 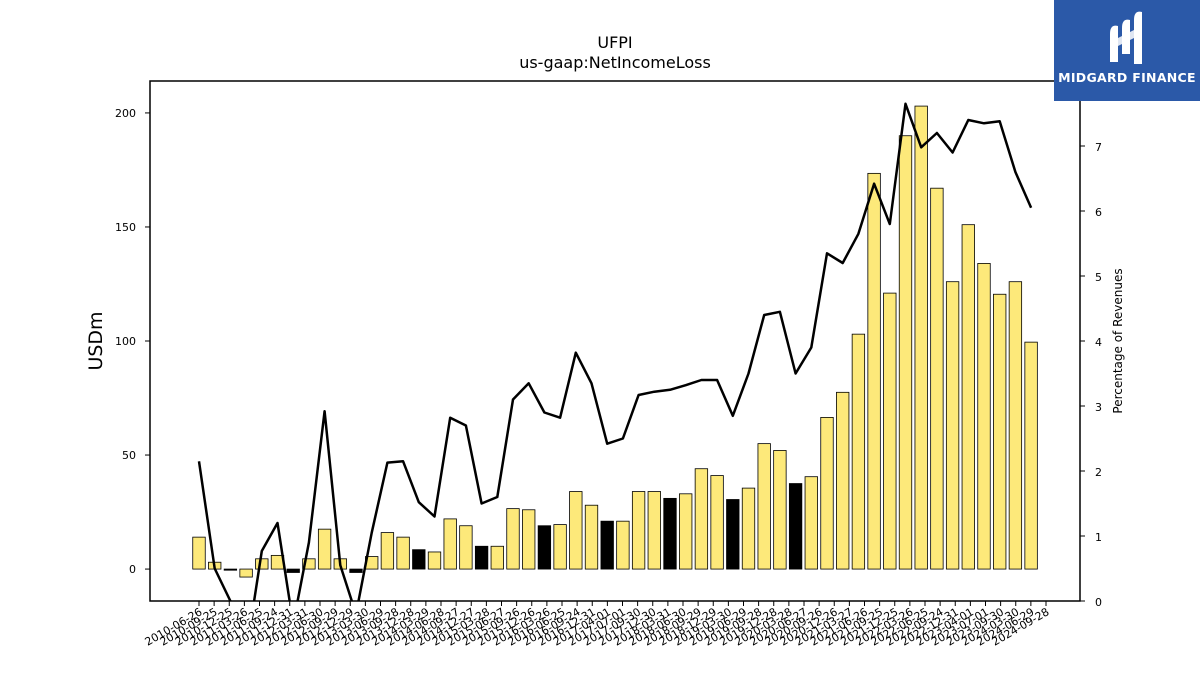 I want to click on chart-subtitle: us-gaap:NetIncomeLoss, so click(x=615, y=62).